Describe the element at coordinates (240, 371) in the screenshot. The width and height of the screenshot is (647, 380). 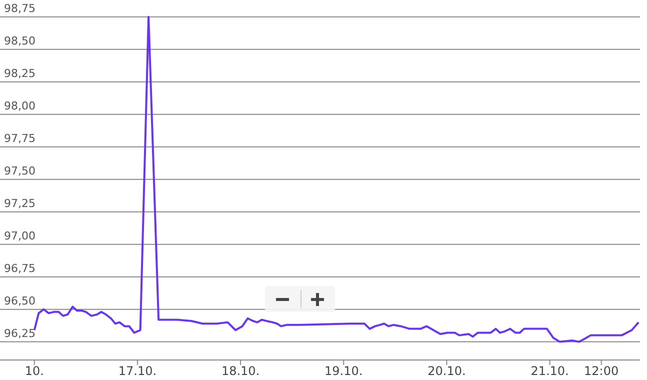
I see `x-tick-label: 18.10.` at that location.